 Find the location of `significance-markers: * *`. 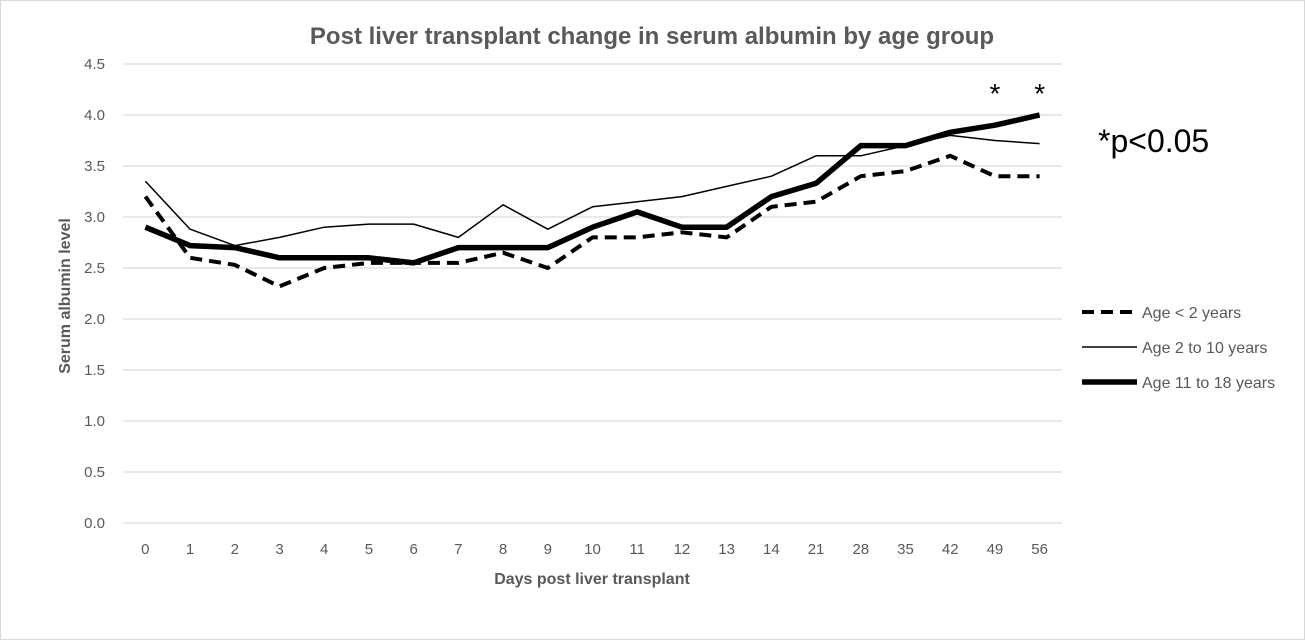

significance-markers: * * is located at coordinates (1017, 93).